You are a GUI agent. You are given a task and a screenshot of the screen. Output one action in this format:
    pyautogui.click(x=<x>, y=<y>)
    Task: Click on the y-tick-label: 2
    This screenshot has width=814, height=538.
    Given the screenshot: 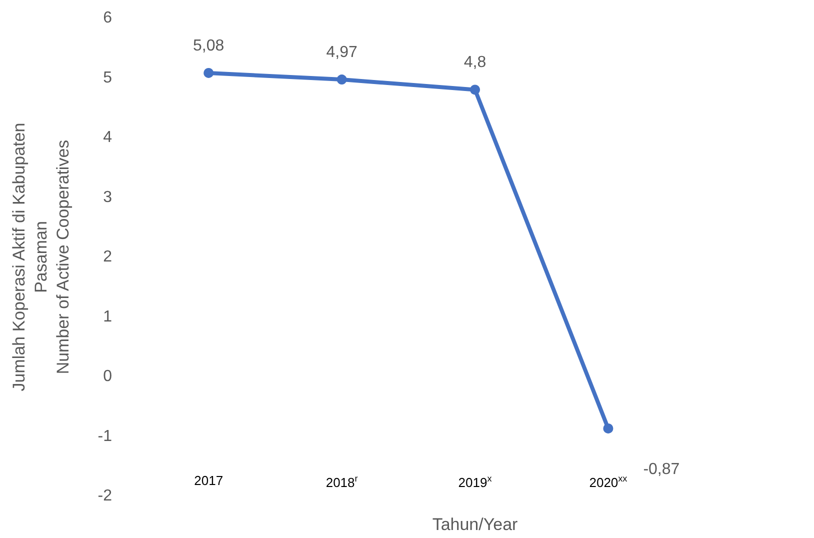 What is the action you would take?
    pyautogui.click(x=107, y=257)
    